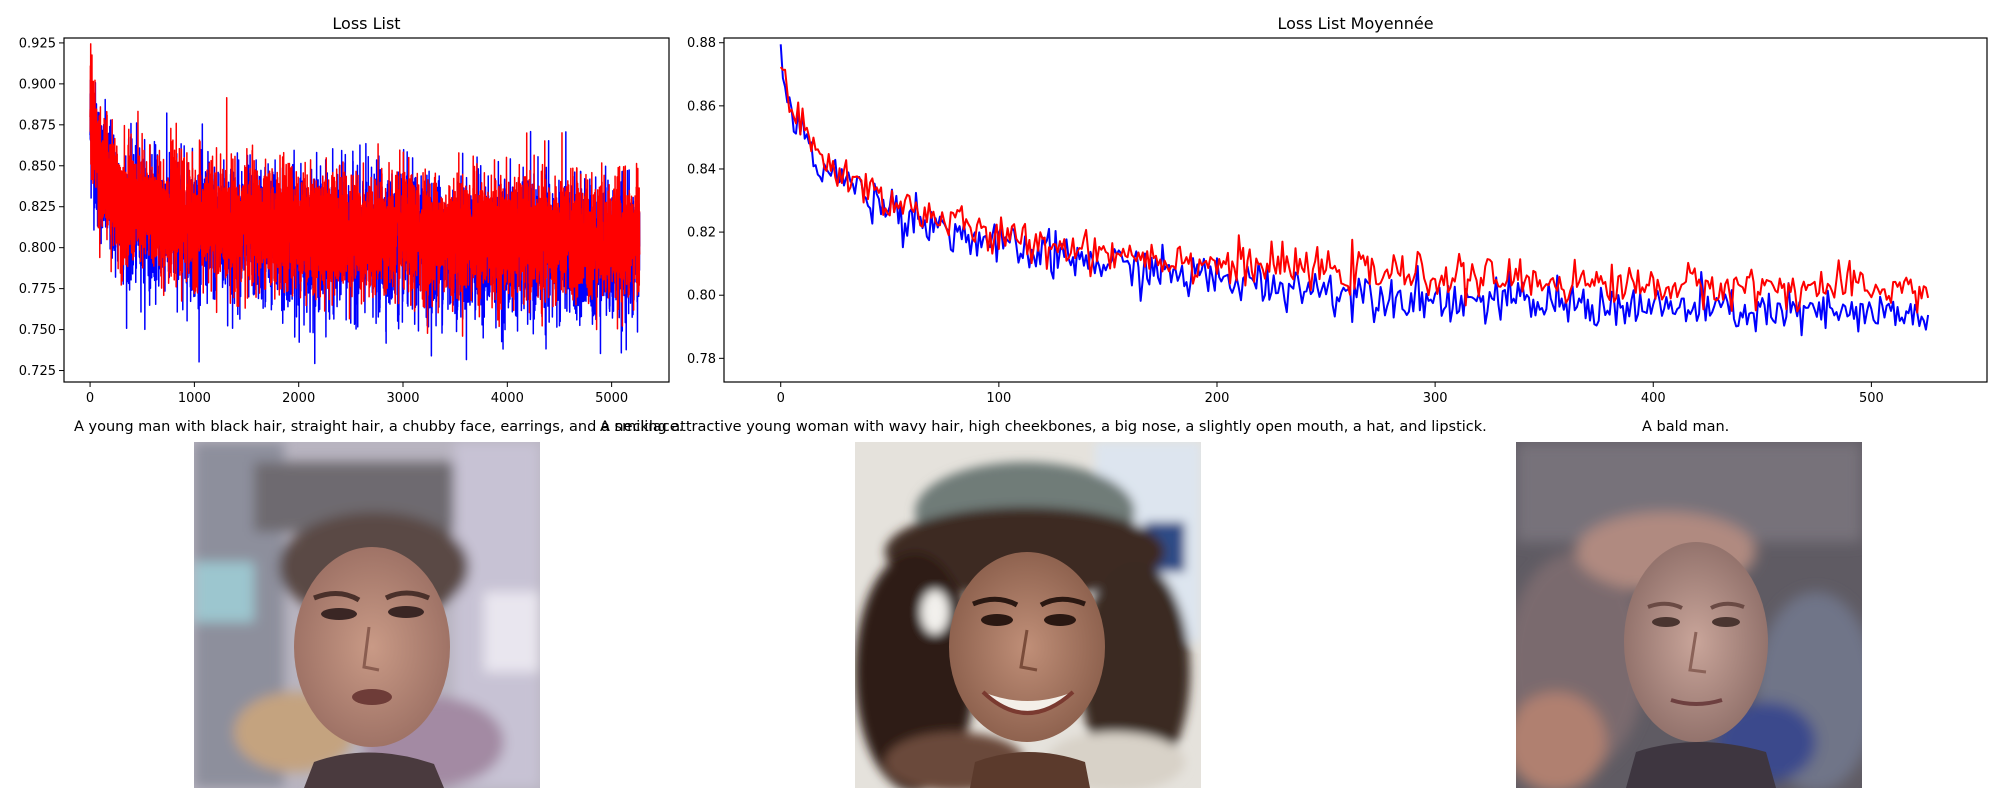  Describe the element at coordinates (1686, 427) in the screenshot. I see `sample-caption-3: A bald man.` at that location.